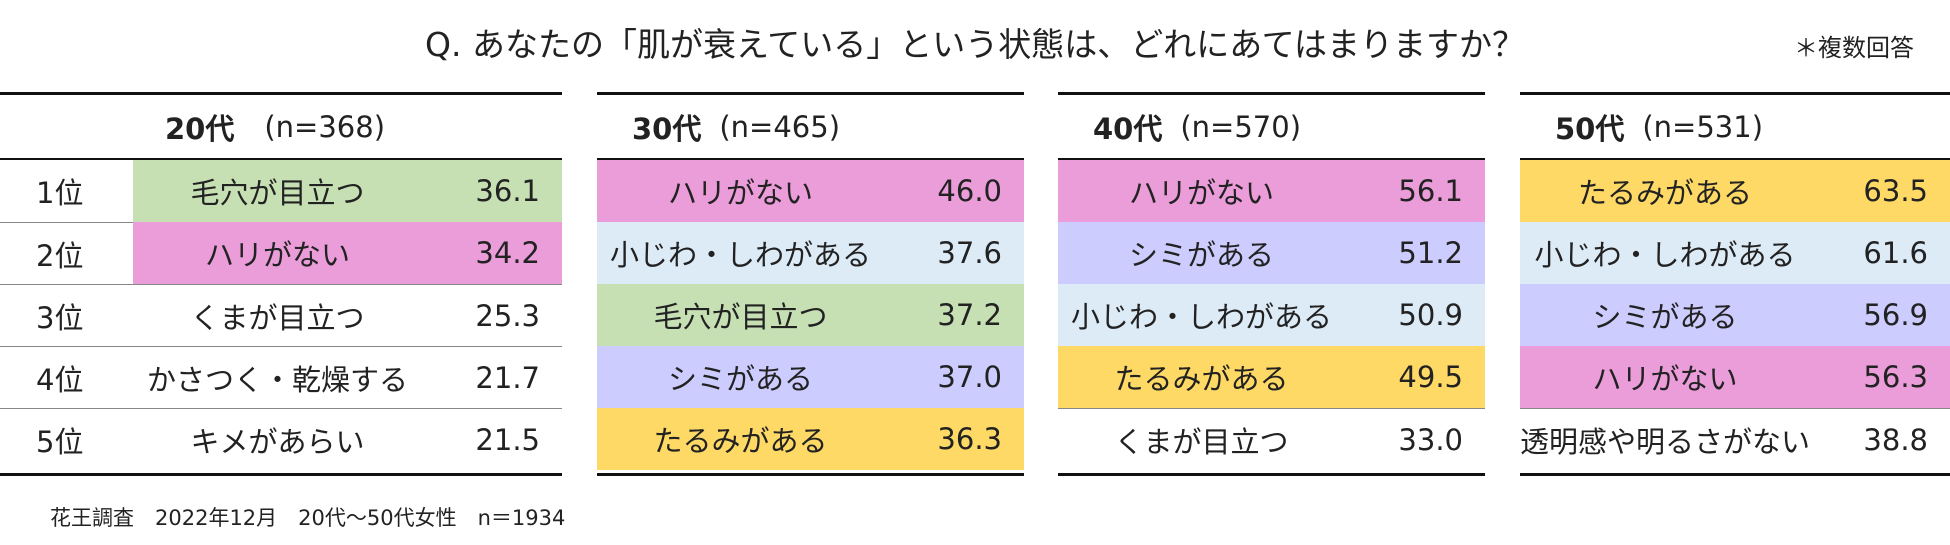  Describe the element at coordinates (277, 379) in the screenshot. I see `item: かさつく・乾燥する` at that location.